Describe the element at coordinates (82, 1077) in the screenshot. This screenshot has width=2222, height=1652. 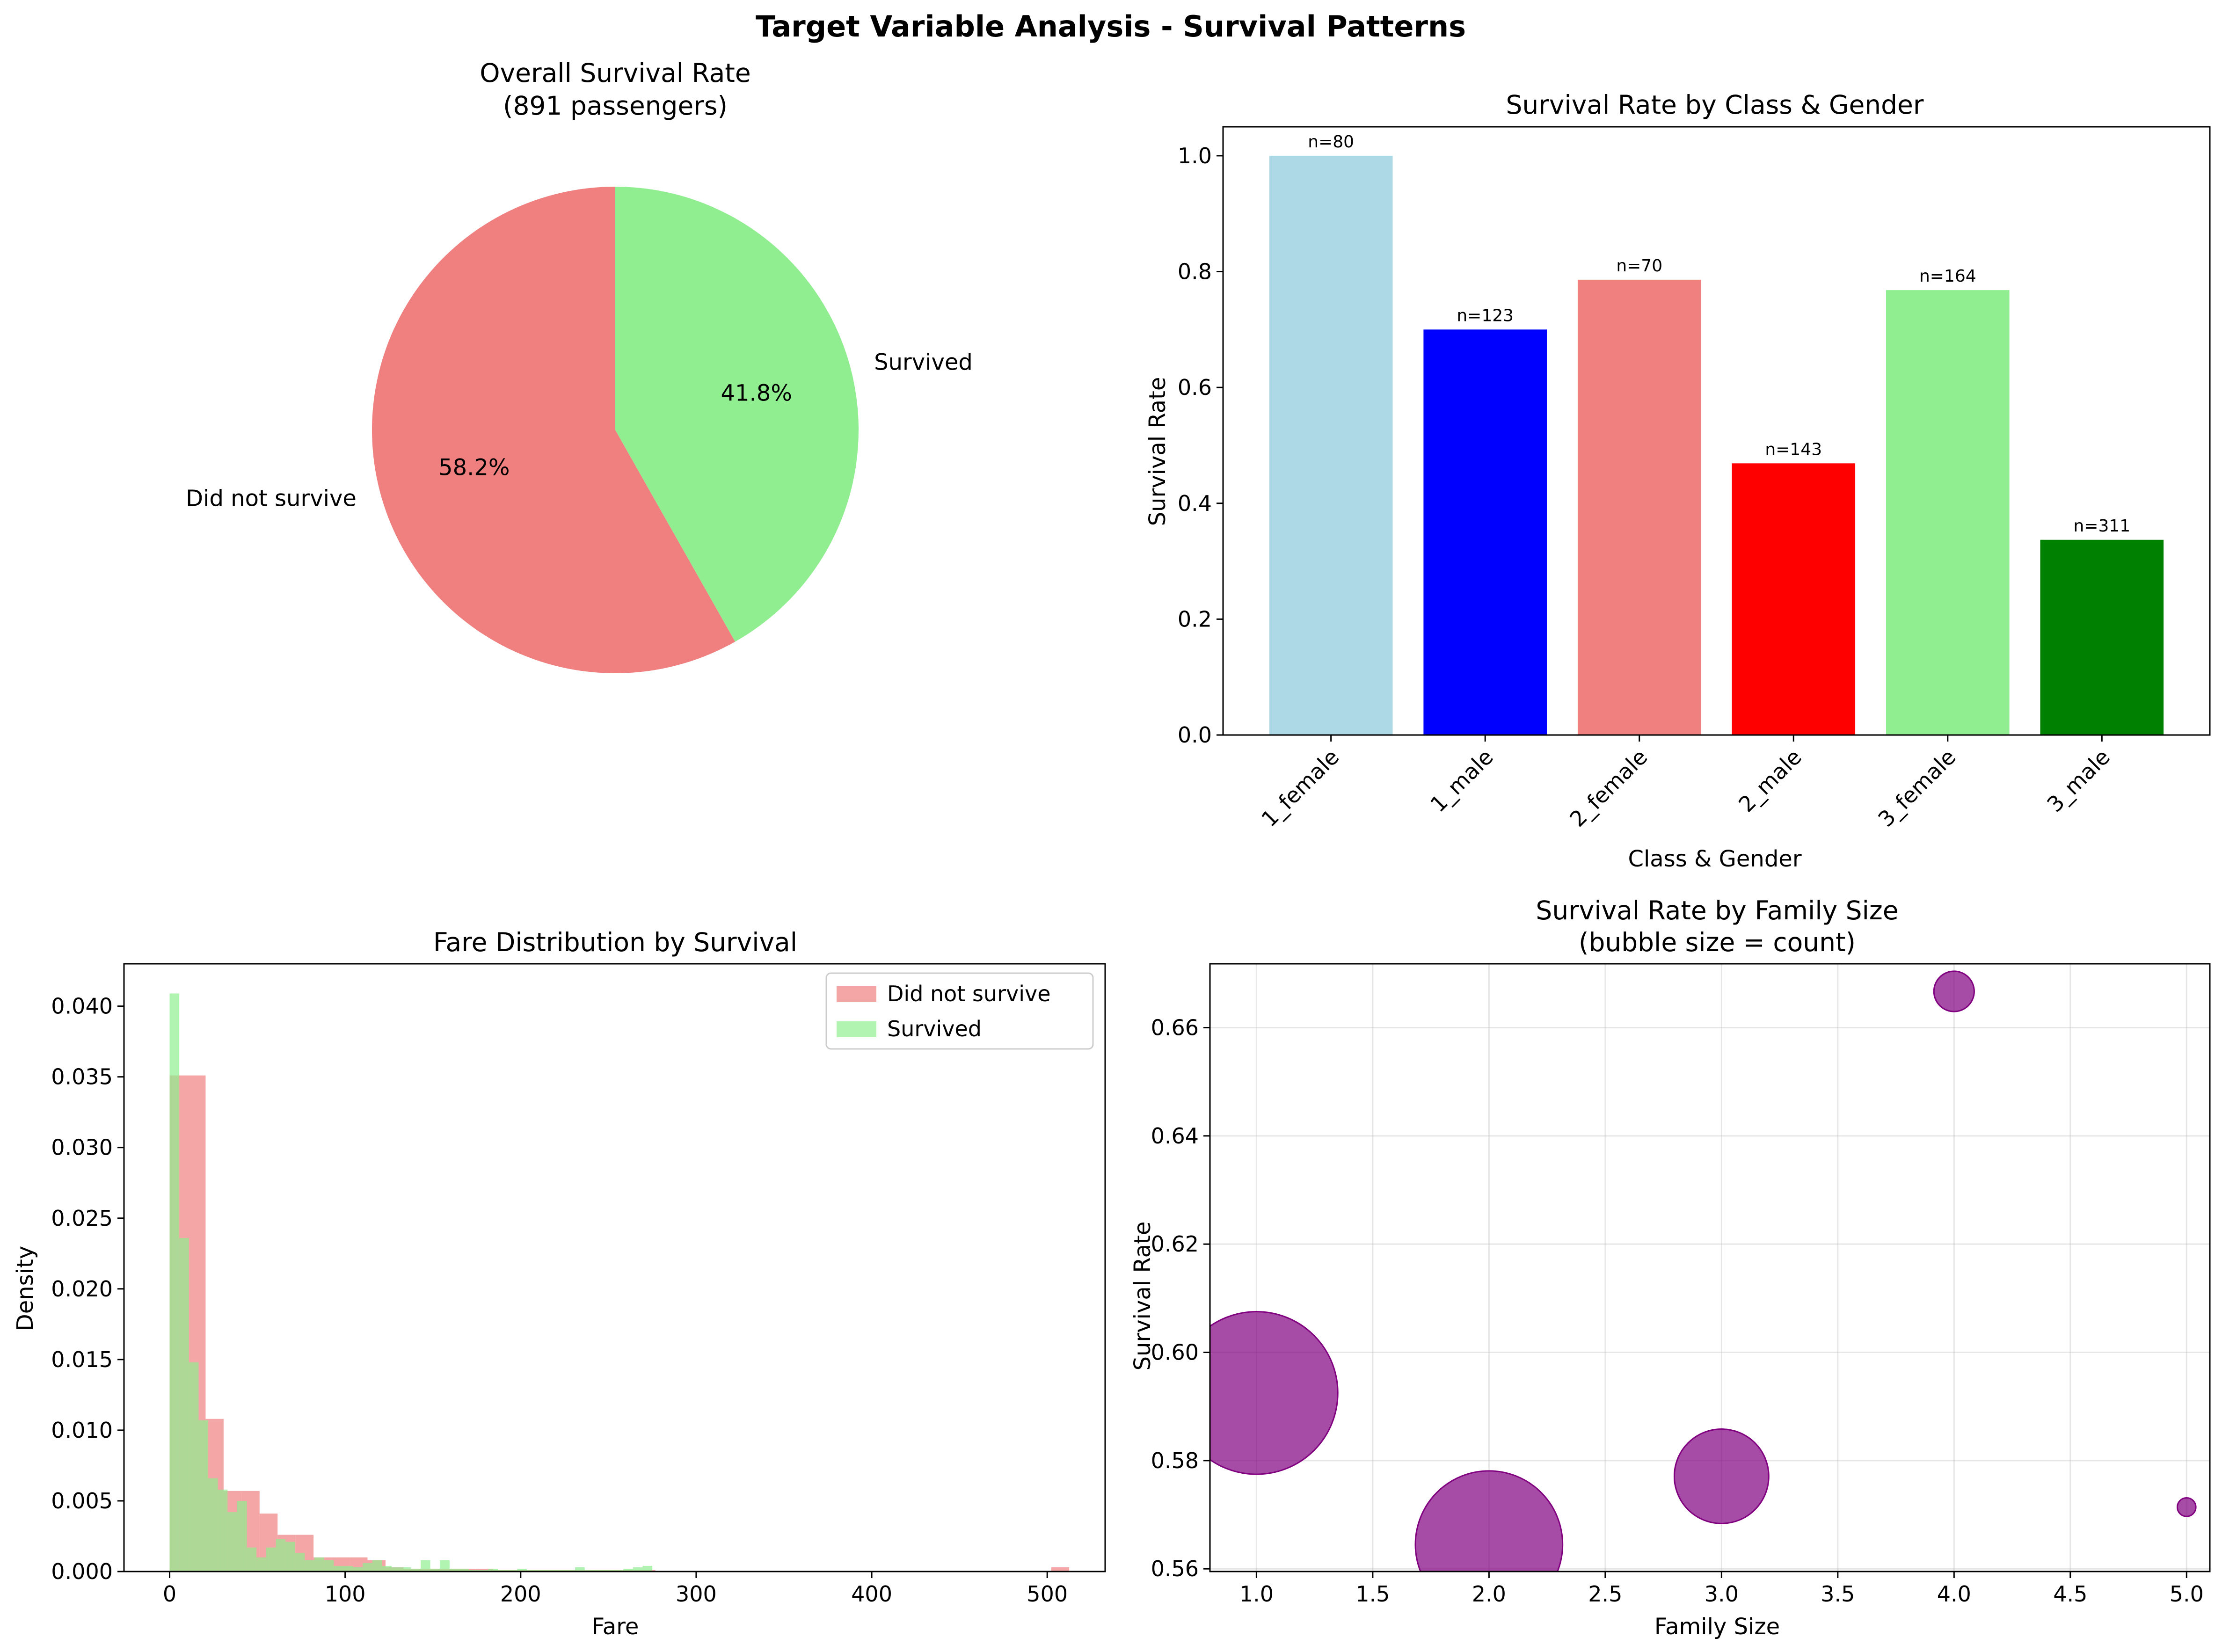
I see `hist-ytick-label-7: 0.035` at that location.